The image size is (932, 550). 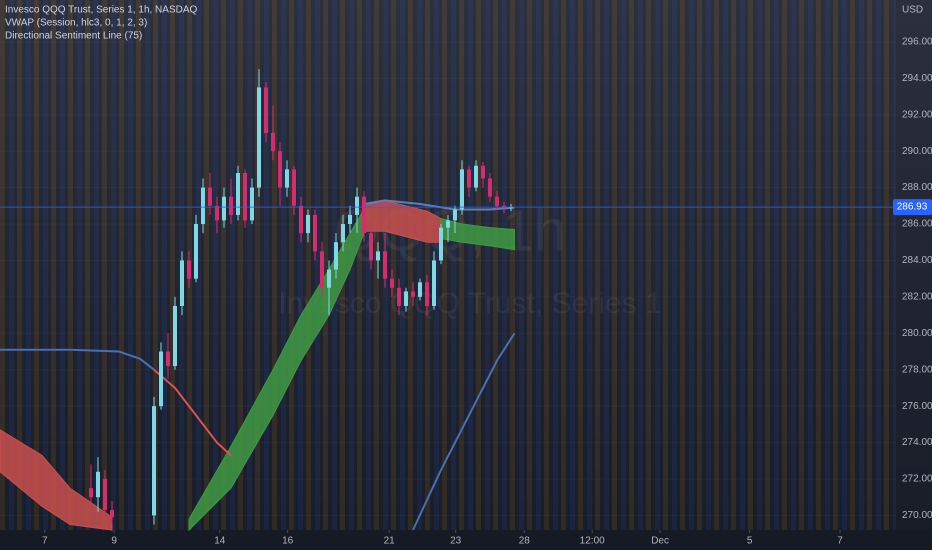 What do you see at coordinates (73, 36) in the screenshot?
I see `legend-indicator: Directional Sentiment Line (75)` at bounding box center [73, 36].